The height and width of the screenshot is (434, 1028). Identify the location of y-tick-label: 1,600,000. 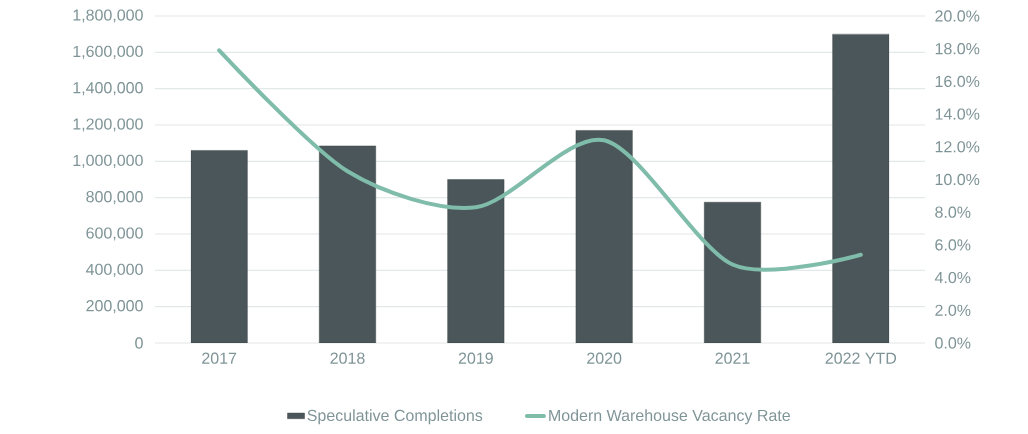
(108, 52).